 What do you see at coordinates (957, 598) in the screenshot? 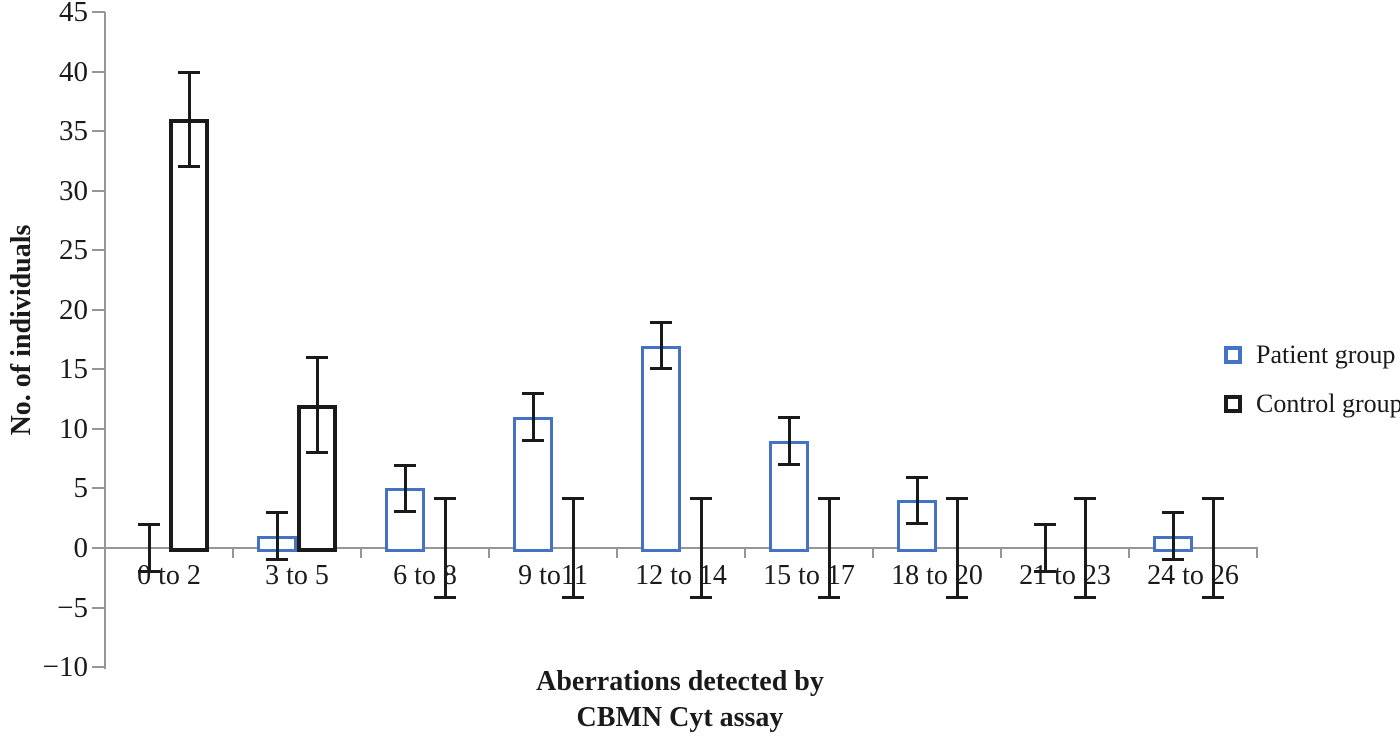
I see `errorbar-control-group-18-to-20-cap-bottom` at bounding box center [957, 598].